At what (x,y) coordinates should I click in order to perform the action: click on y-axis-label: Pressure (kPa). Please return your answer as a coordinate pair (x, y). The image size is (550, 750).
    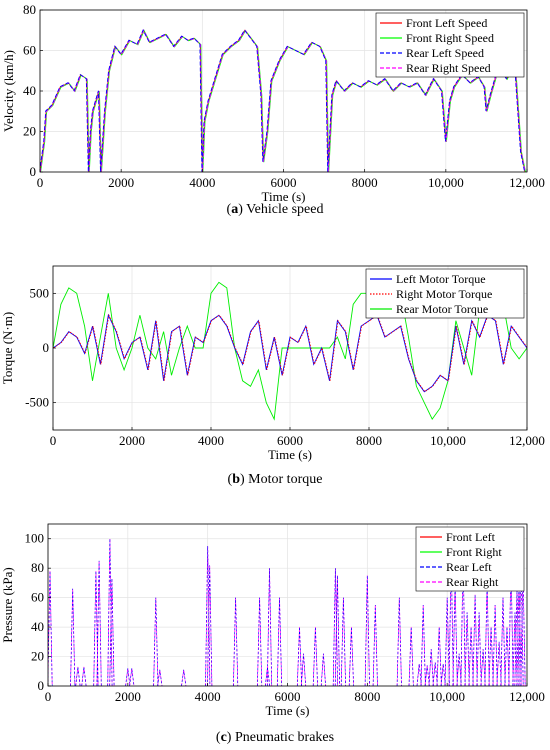
    Looking at the image, I should click on (7, 604).